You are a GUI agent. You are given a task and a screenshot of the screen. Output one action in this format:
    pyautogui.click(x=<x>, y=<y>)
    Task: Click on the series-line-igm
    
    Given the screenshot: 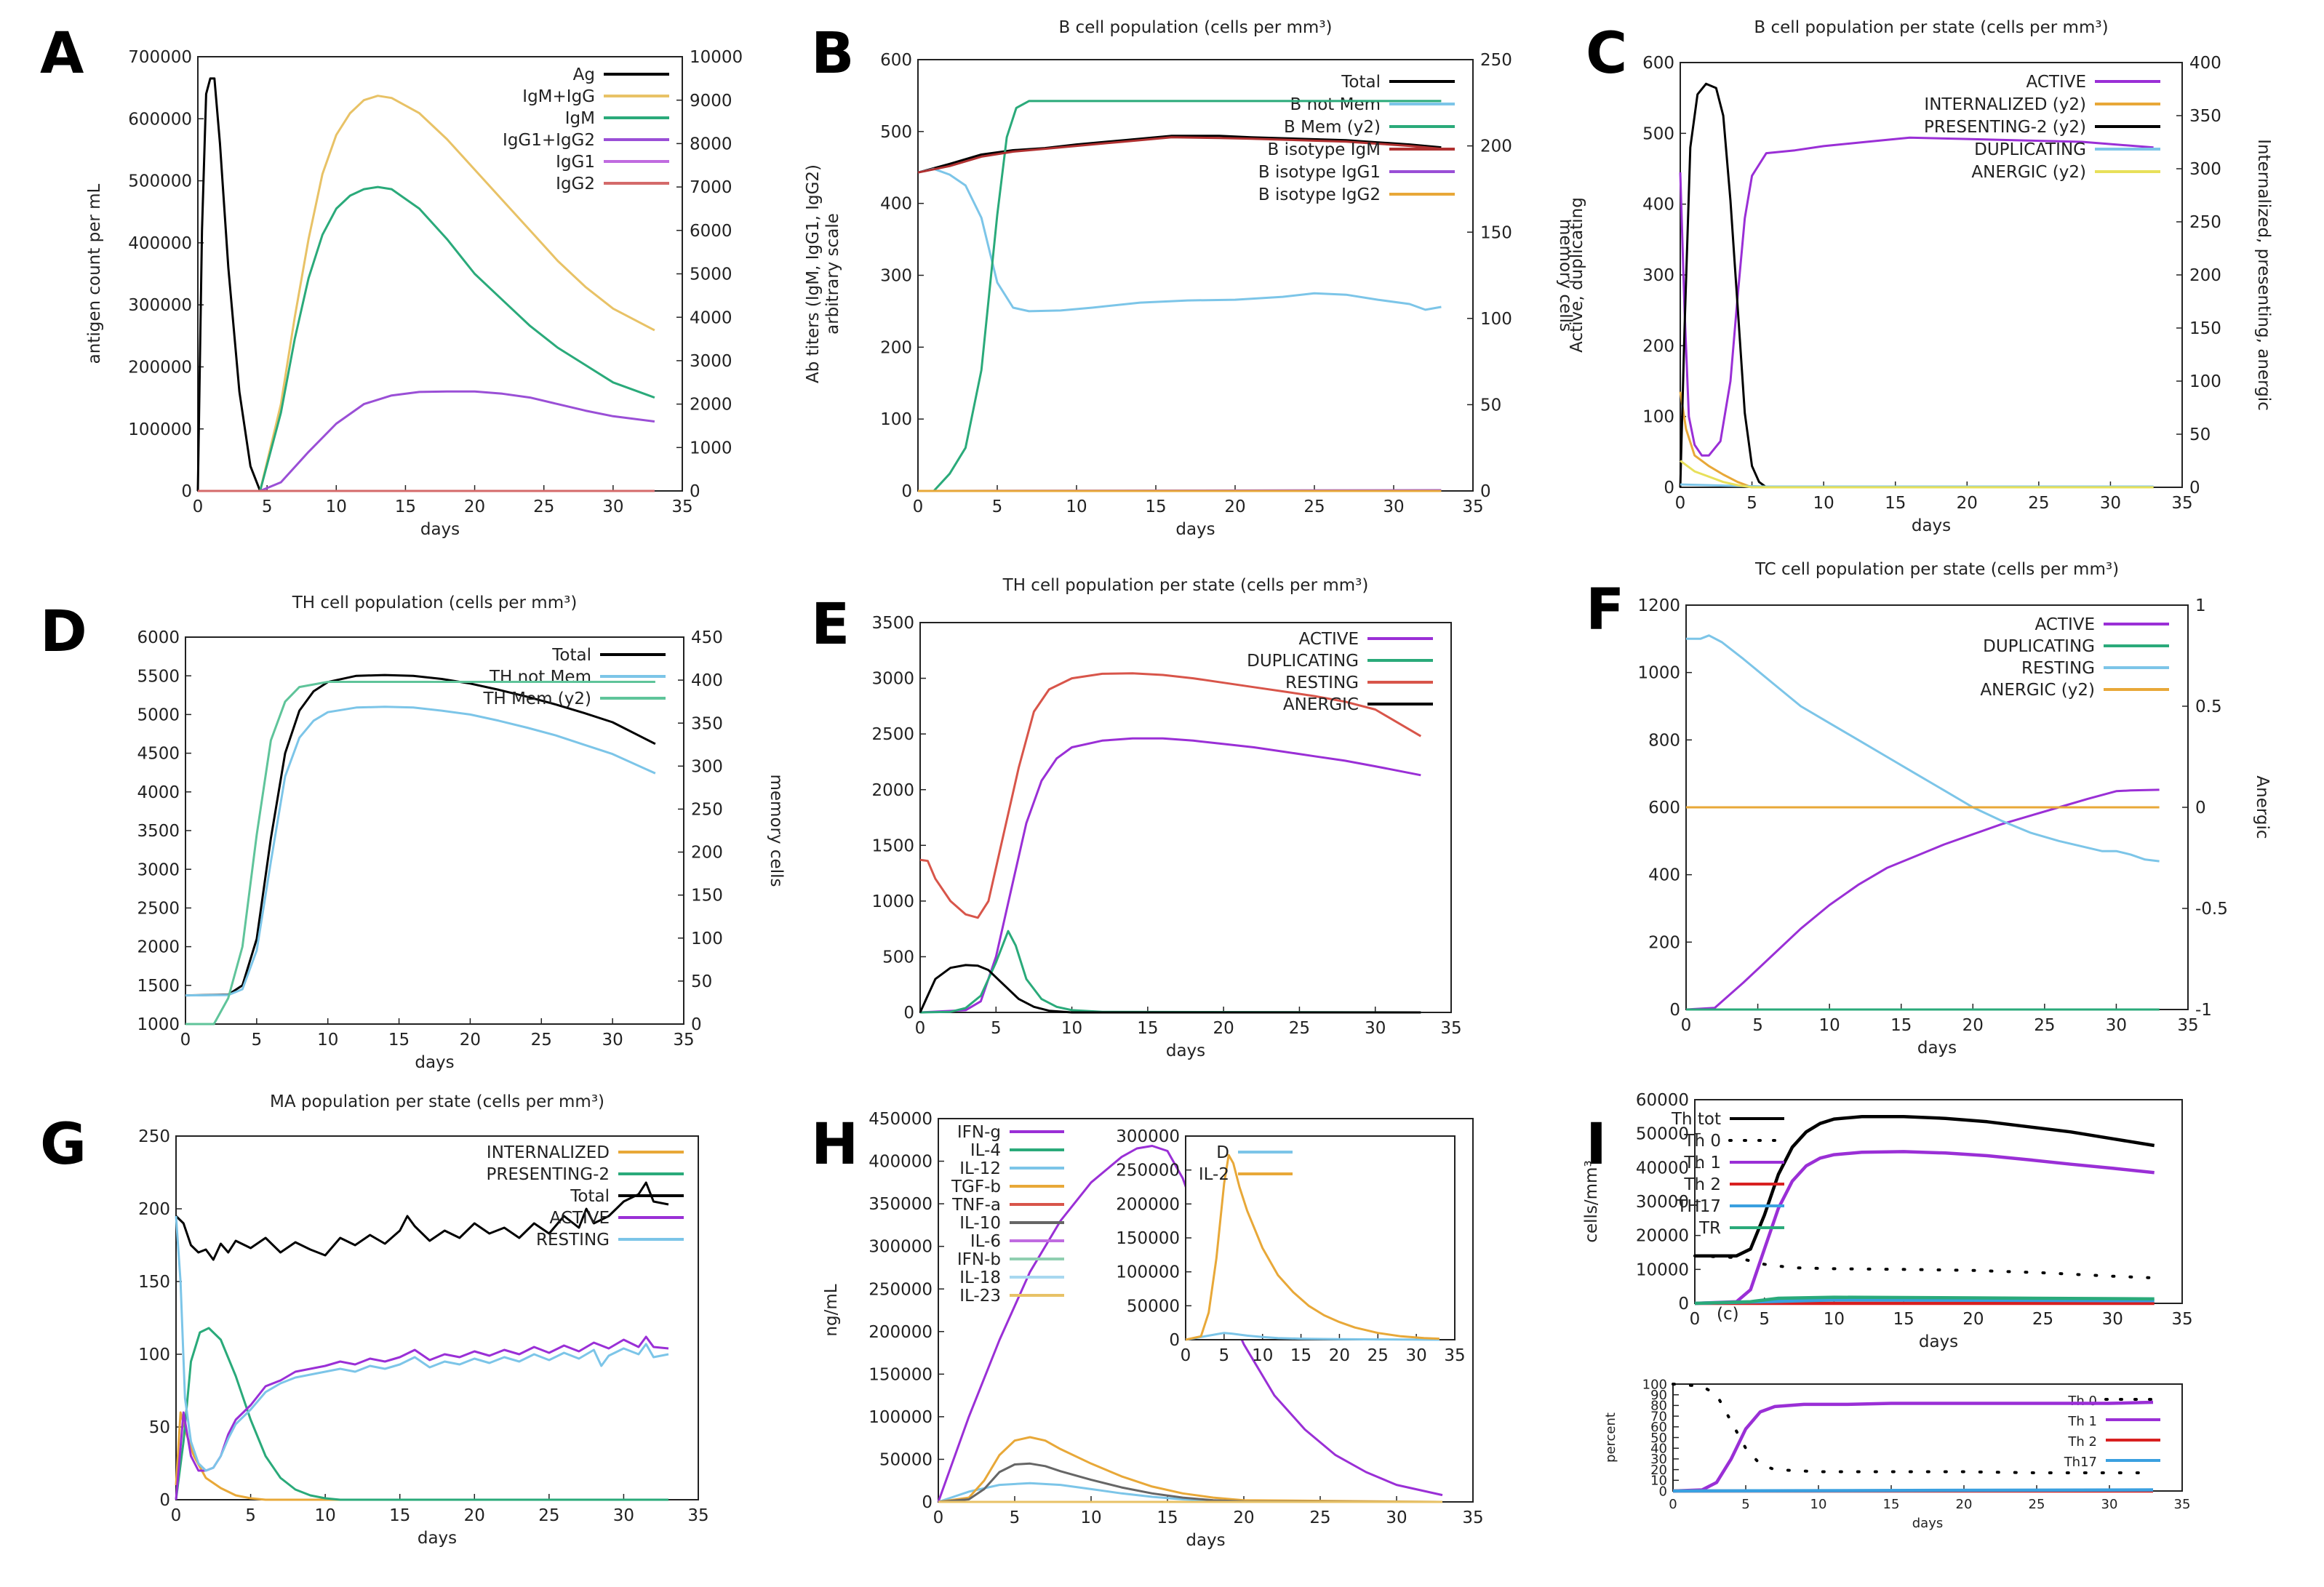 What is the action you would take?
    pyautogui.click(x=457, y=339)
    